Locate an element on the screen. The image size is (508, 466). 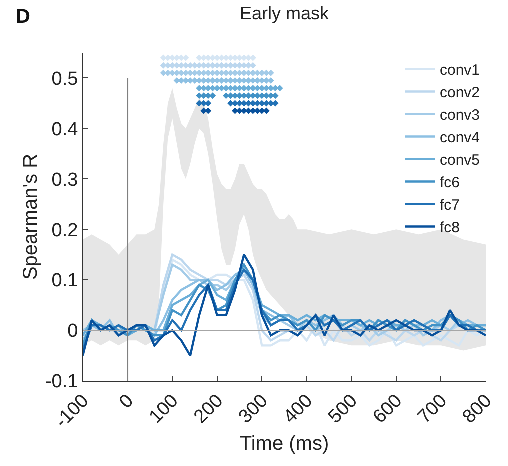
legend-label: conv3 is located at coordinates (460, 115).